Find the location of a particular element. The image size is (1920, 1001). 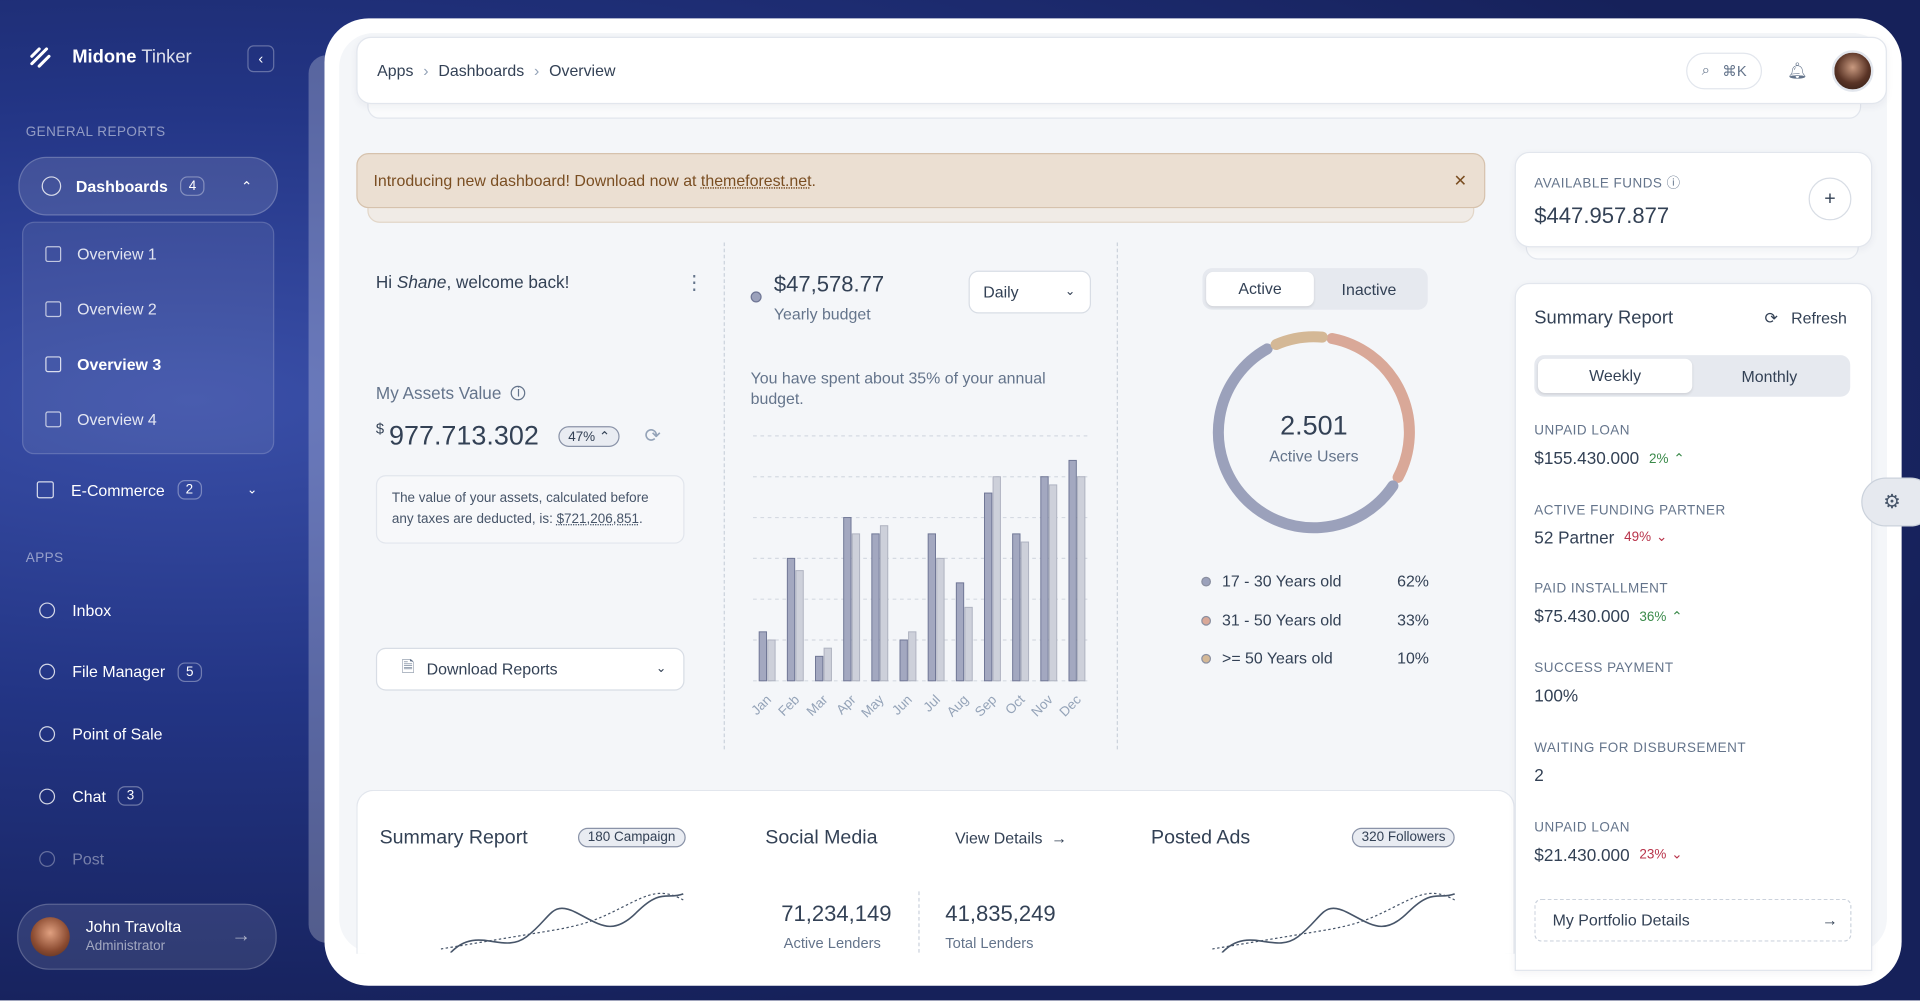

summary-label: ACTIVE FUNDING PARTNER is located at coordinates (1629, 510).